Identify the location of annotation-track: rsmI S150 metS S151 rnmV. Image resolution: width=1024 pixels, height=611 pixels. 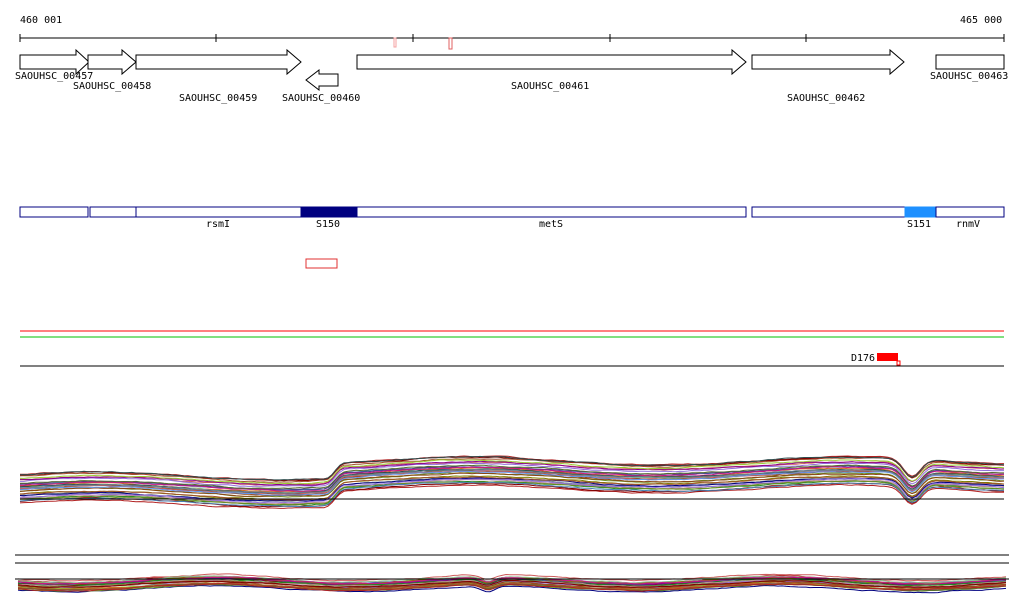
(512, 218).